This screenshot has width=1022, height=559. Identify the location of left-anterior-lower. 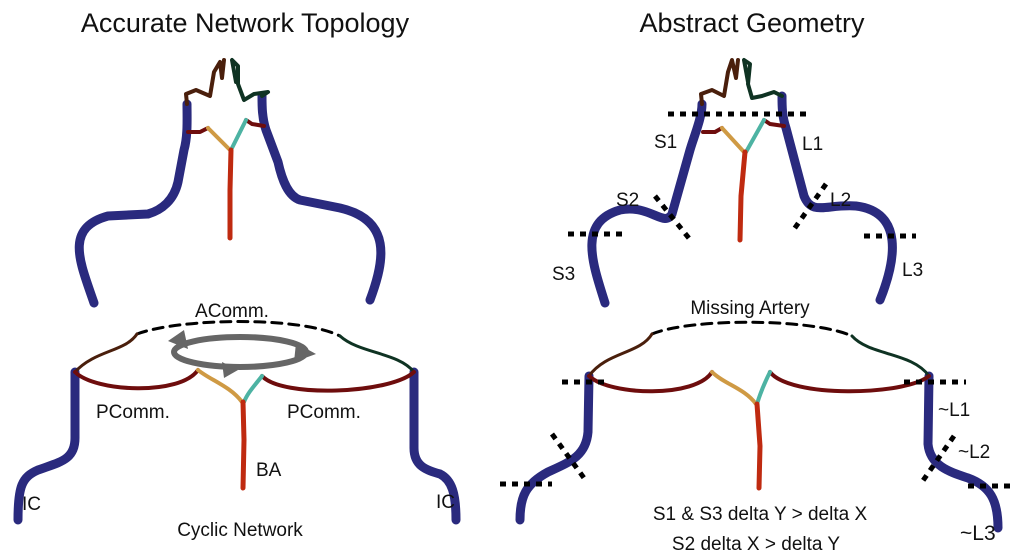
(106, 353).